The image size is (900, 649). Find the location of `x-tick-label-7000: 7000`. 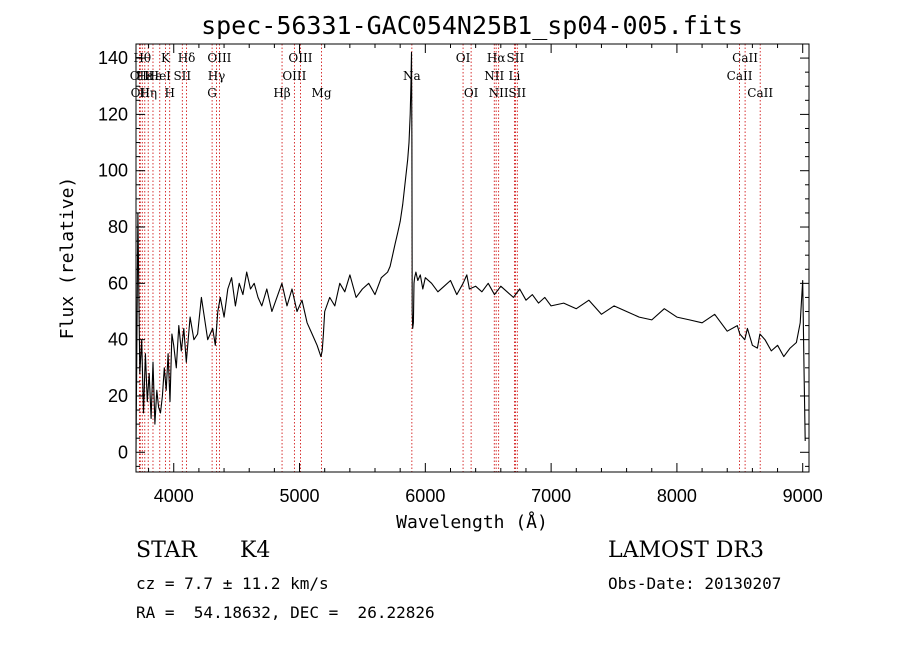

x-tick-label-7000: 7000 is located at coordinates (551, 496).